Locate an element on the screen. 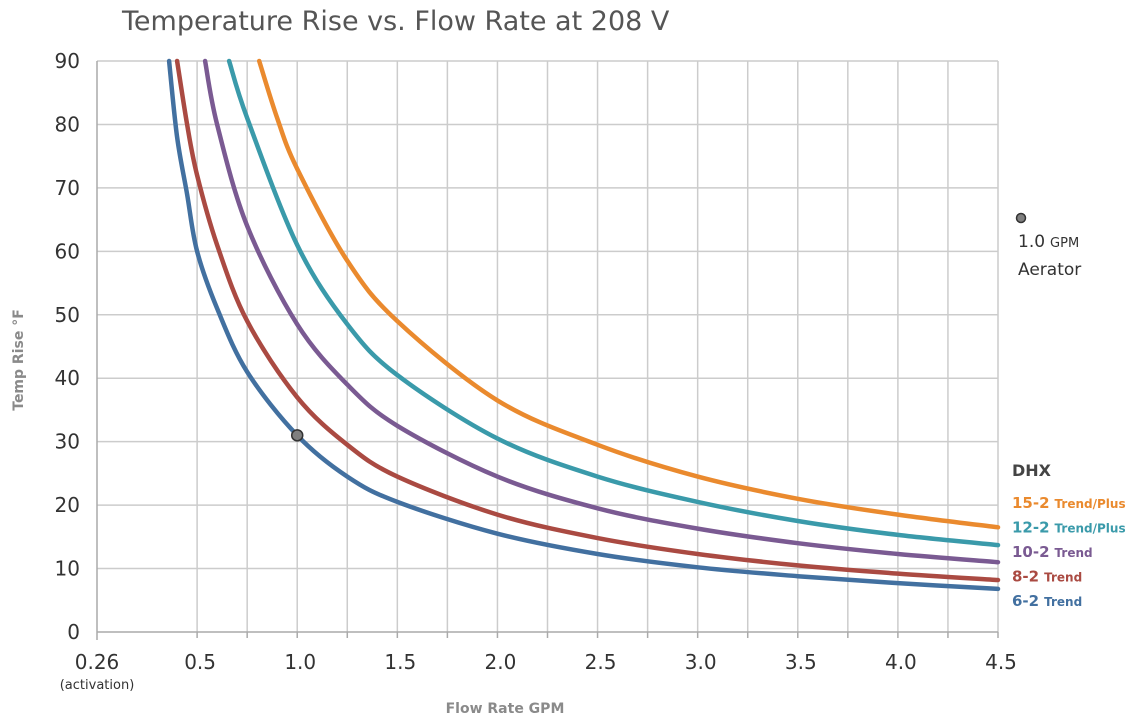 The height and width of the screenshot is (723, 1130). x-axis-label: Flow Rate GPM is located at coordinates (505, 709).